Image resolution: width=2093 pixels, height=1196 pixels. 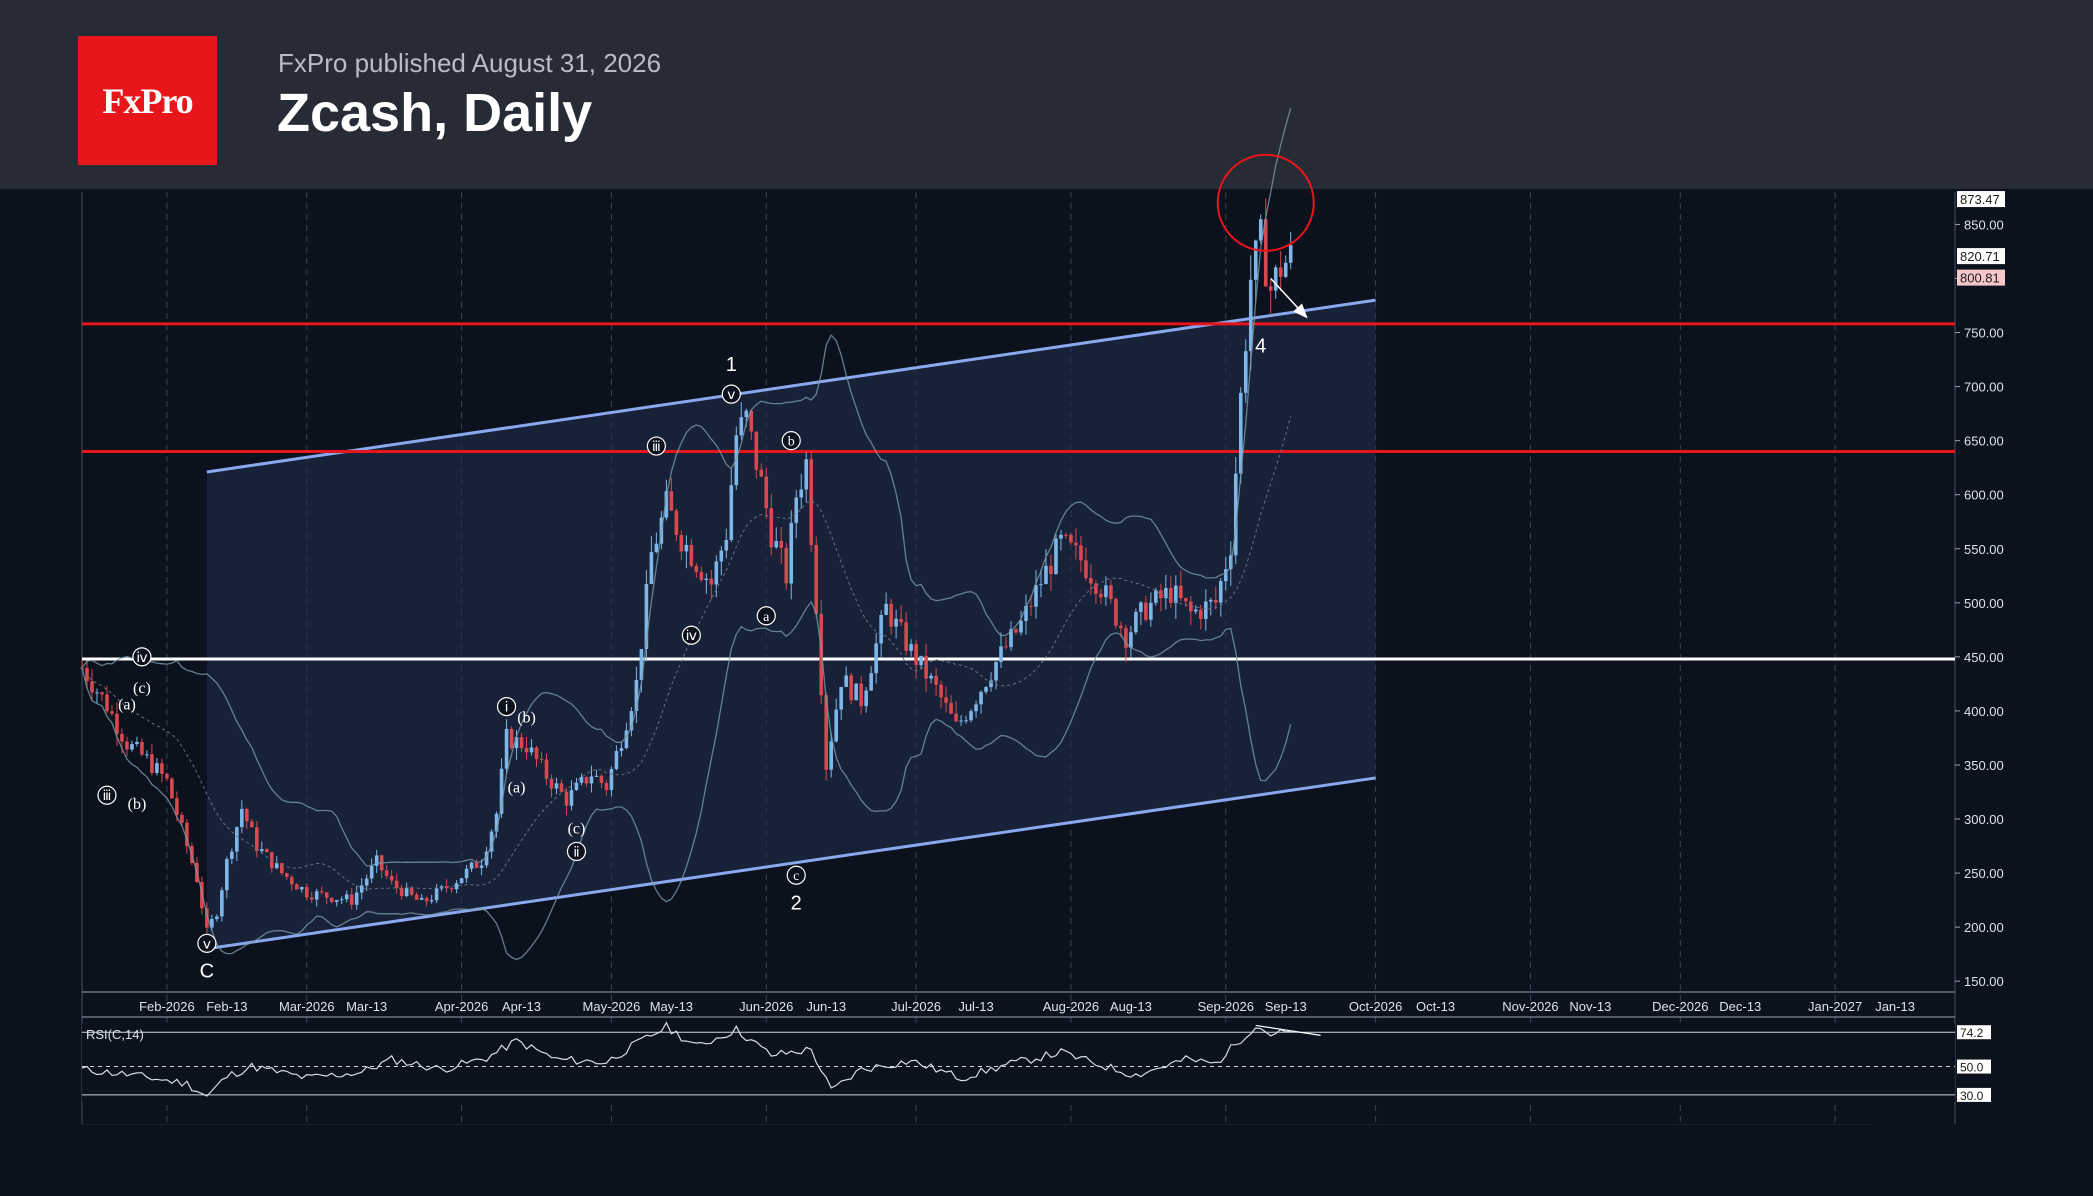 What do you see at coordinates (127, 704) in the screenshot?
I see `wave-label: (a)` at bounding box center [127, 704].